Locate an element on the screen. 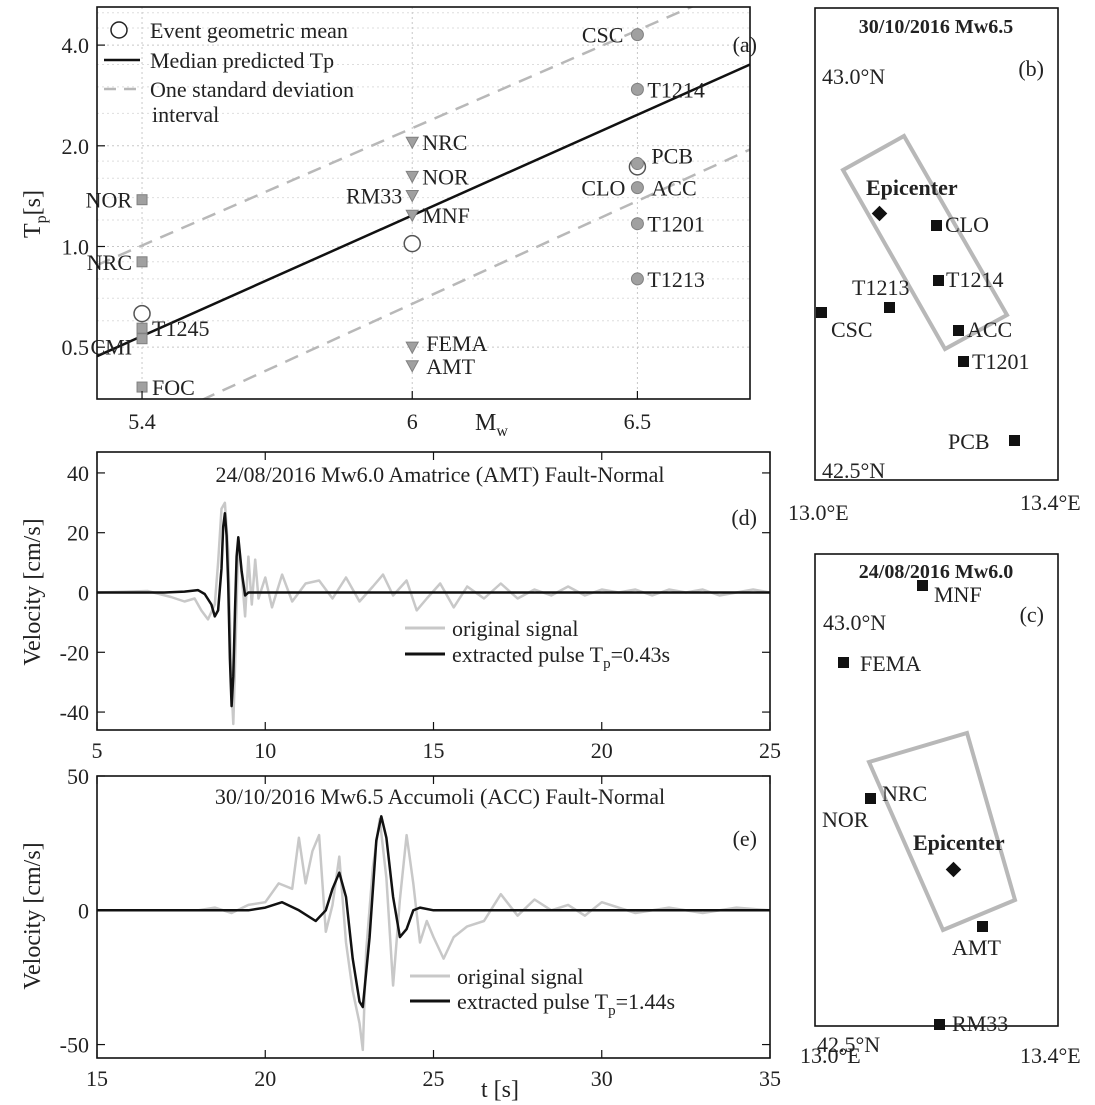  panel-label-c: (c) is located at coordinates (1032, 614).